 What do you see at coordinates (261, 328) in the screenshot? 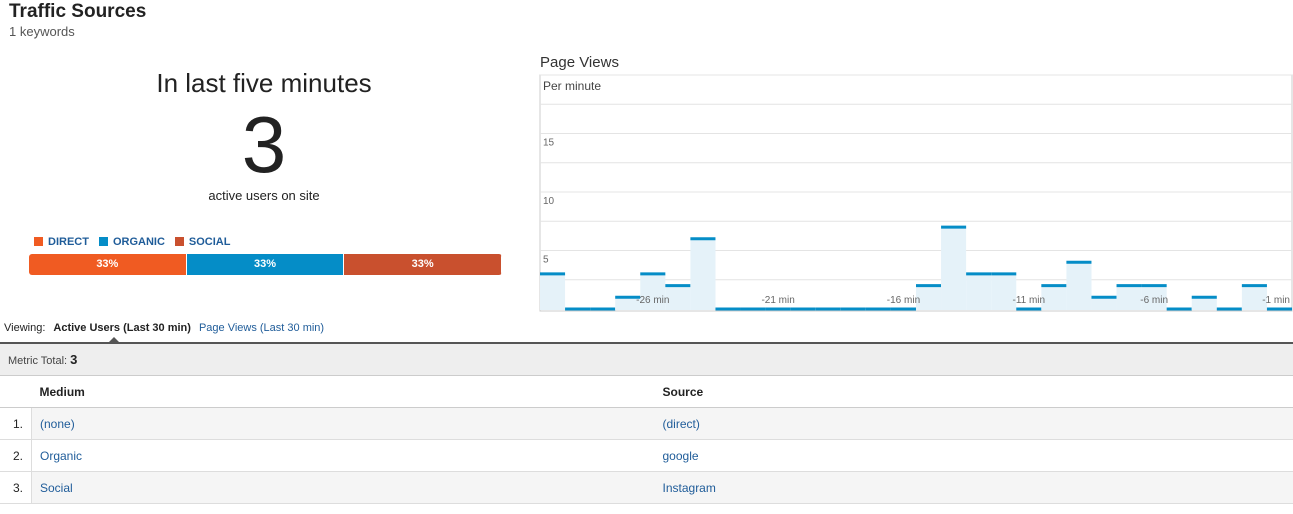
I see `tab: Page Views (Last 30 min)` at bounding box center [261, 328].